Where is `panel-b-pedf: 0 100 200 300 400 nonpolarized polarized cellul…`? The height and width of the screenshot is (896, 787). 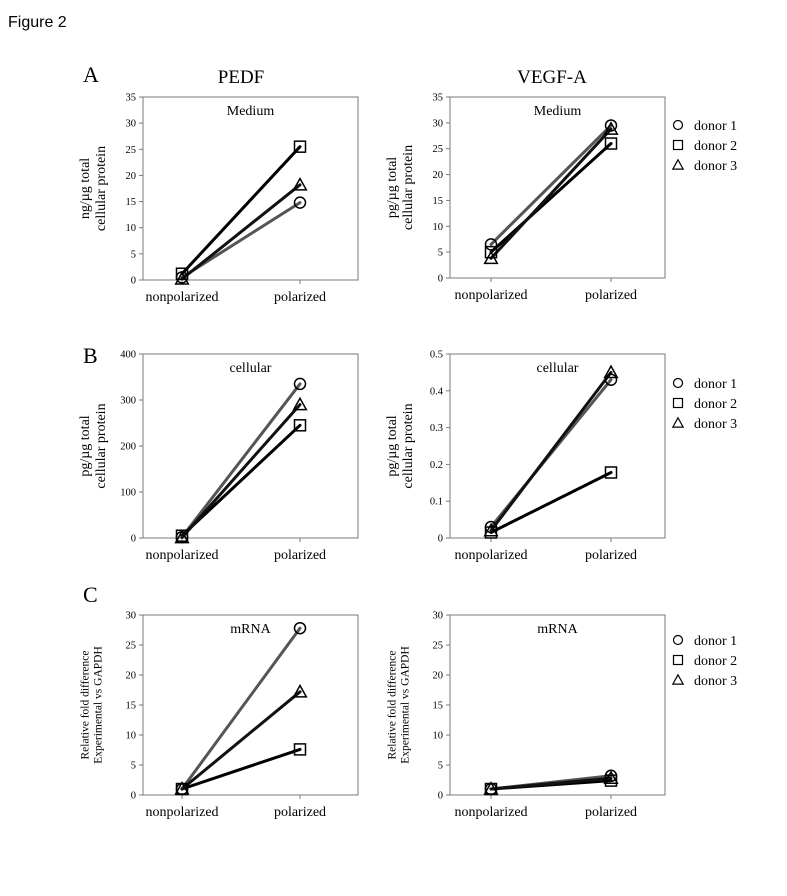
panel-b-pedf: 0 100 200 300 400 nonpolarized polarized cellul… is located at coordinates (218, 456).